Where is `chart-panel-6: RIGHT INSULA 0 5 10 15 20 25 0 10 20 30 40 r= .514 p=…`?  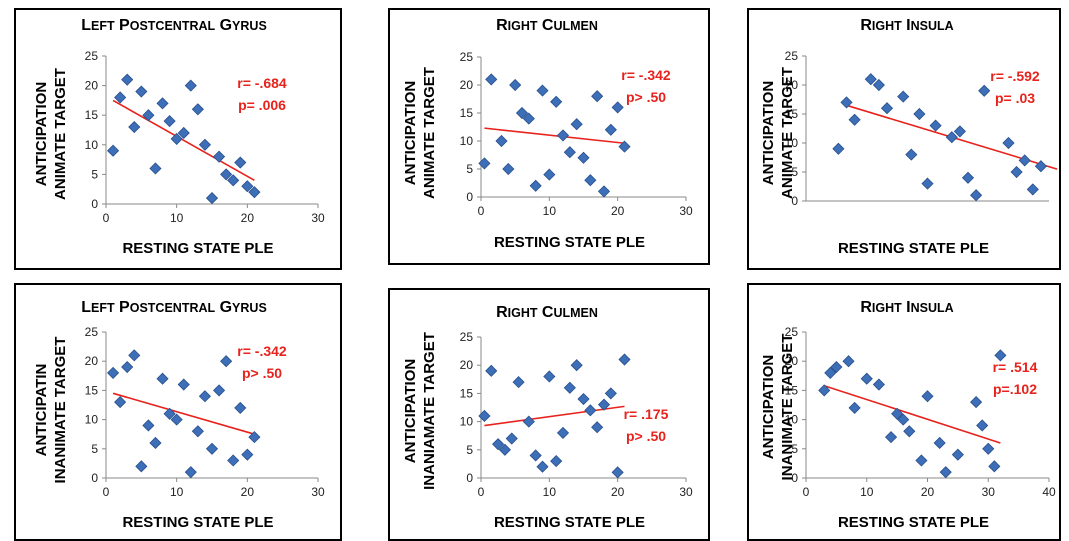 chart-panel-6: RIGHT INSULA 0 5 10 15 20 25 0 10 20 30 40 r= .514 p=… is located at coordinates (904, 412).